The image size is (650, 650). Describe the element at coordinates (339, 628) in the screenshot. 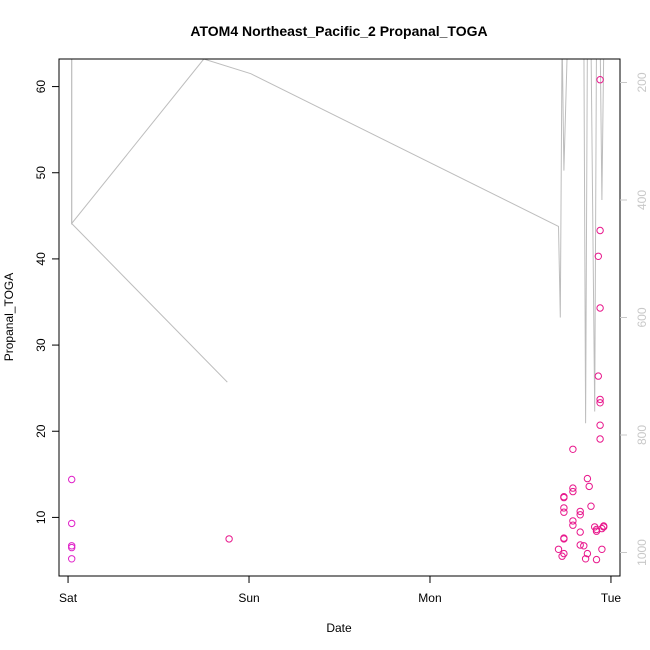

I see `x-axis-label: Date` at that location.